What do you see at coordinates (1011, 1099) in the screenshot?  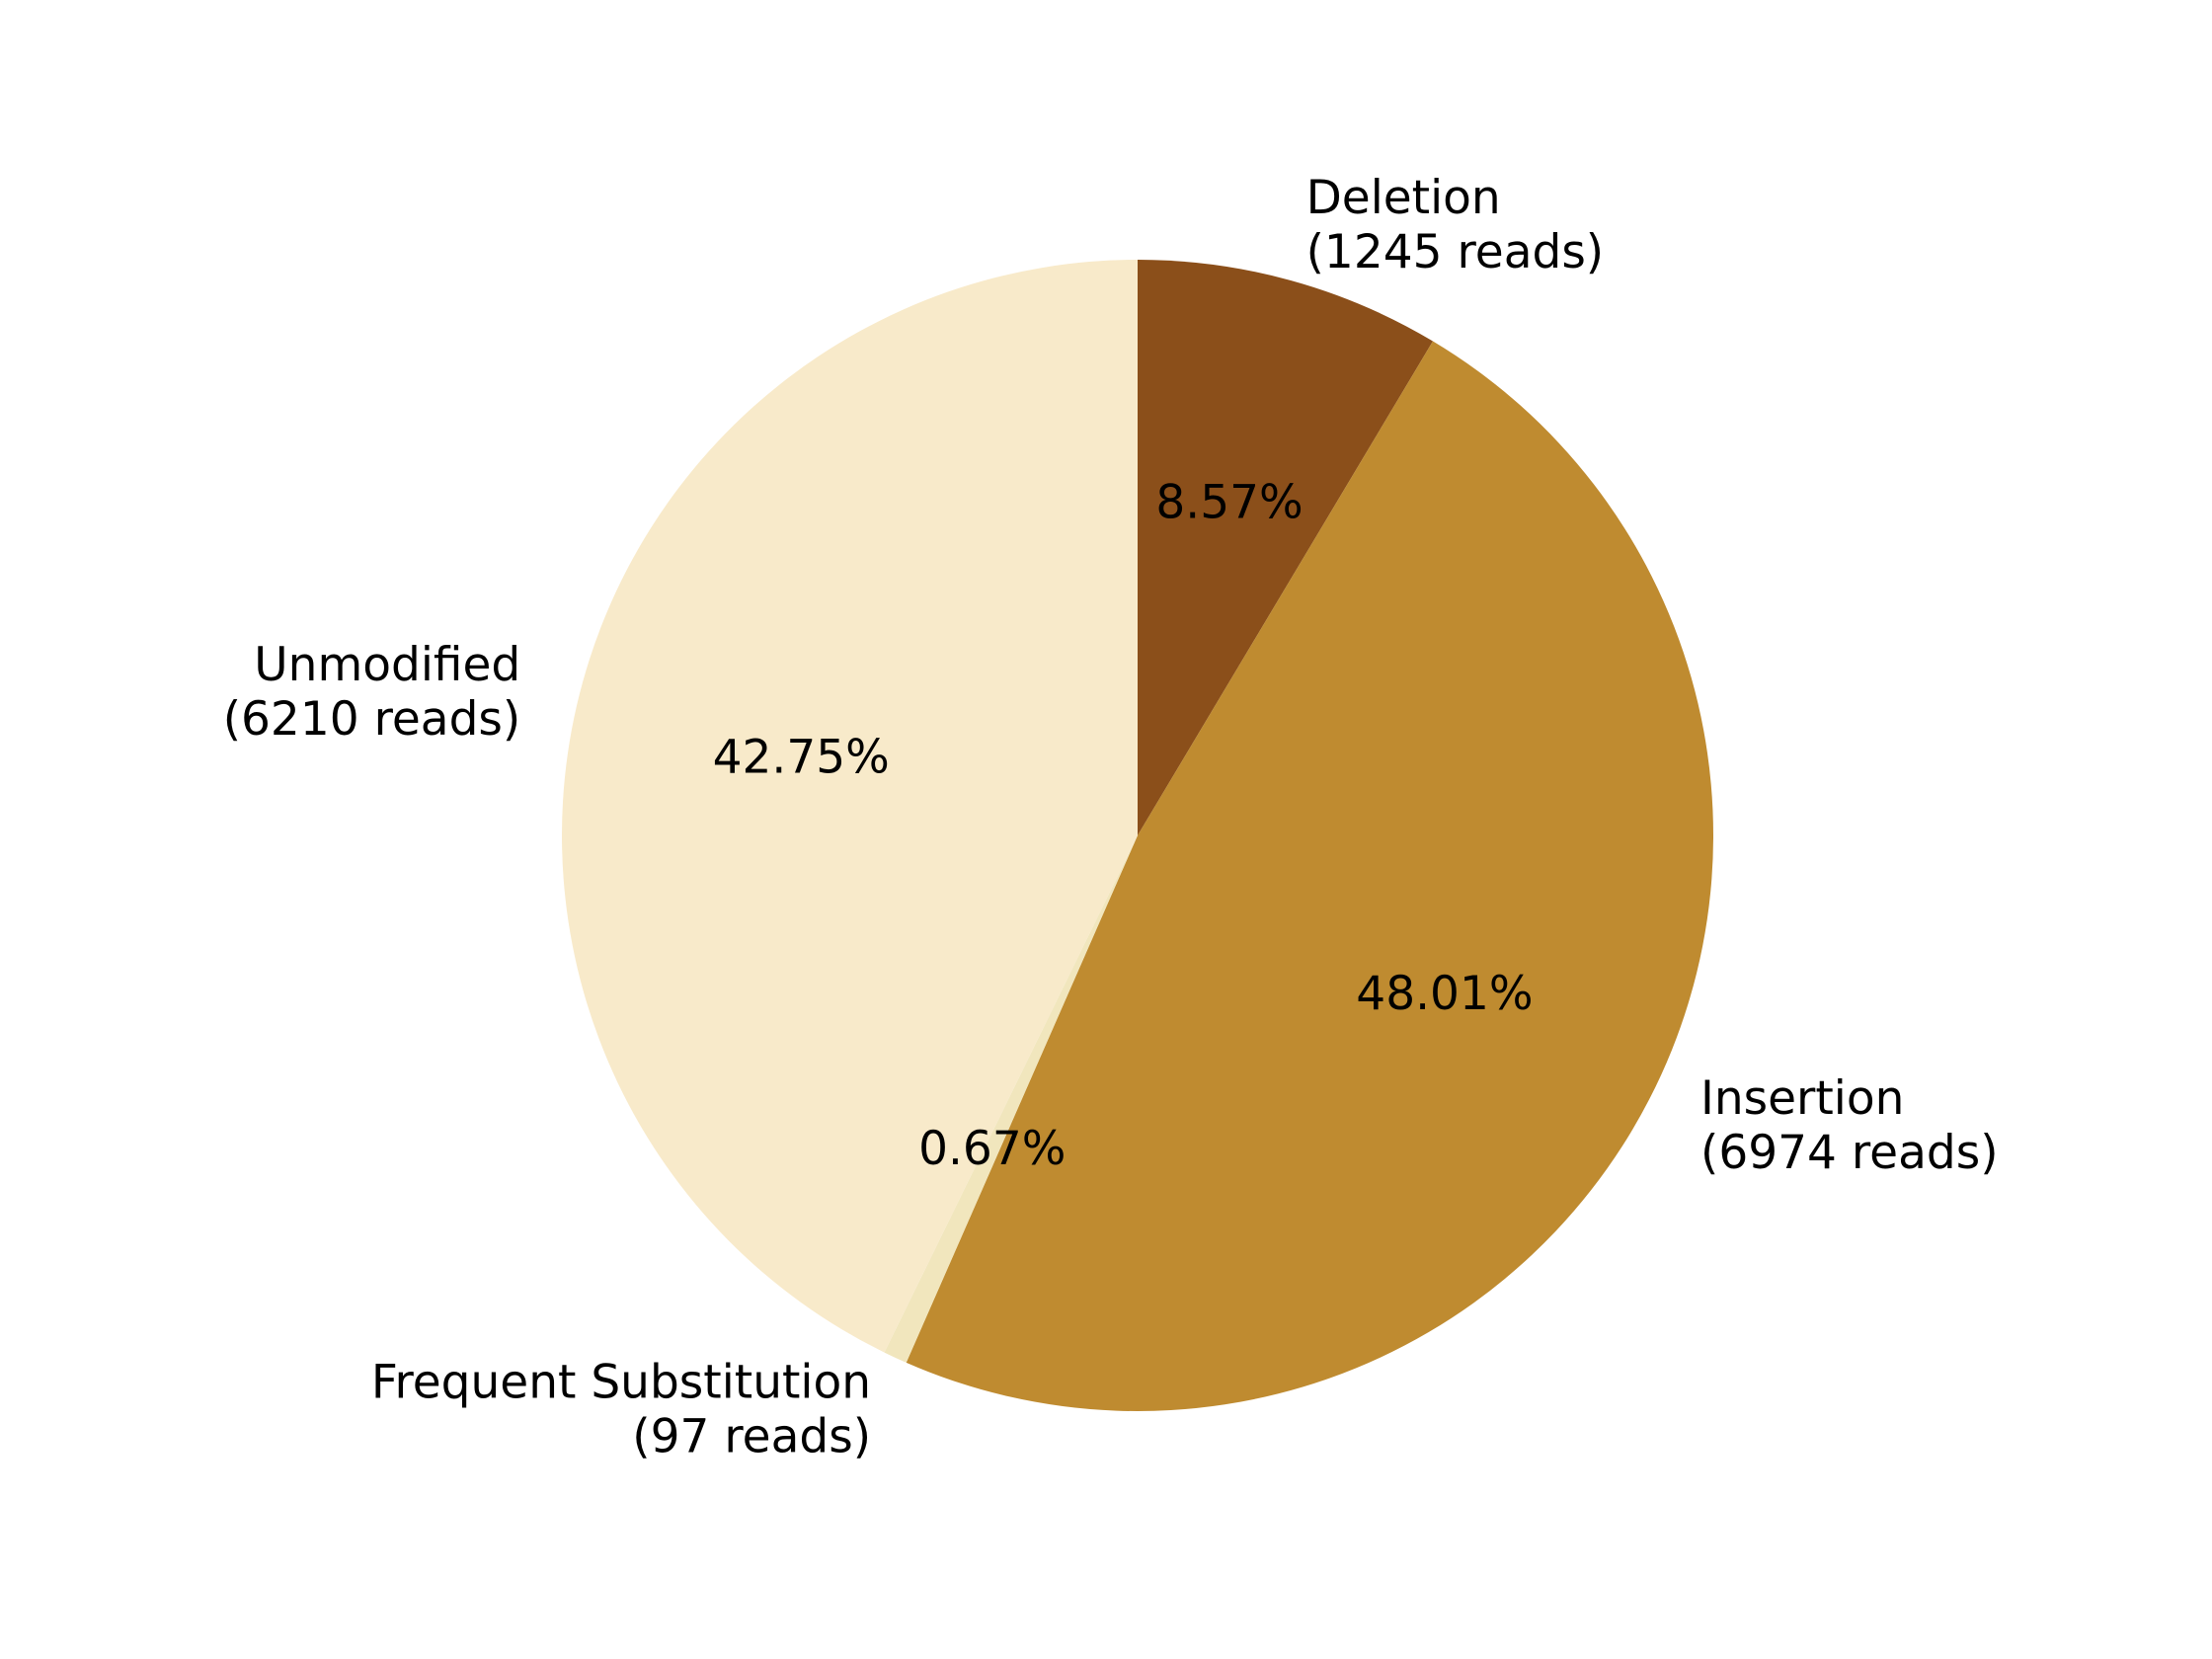 I see `slice-frequent-substitution` at bounding box center [1011, 1099].